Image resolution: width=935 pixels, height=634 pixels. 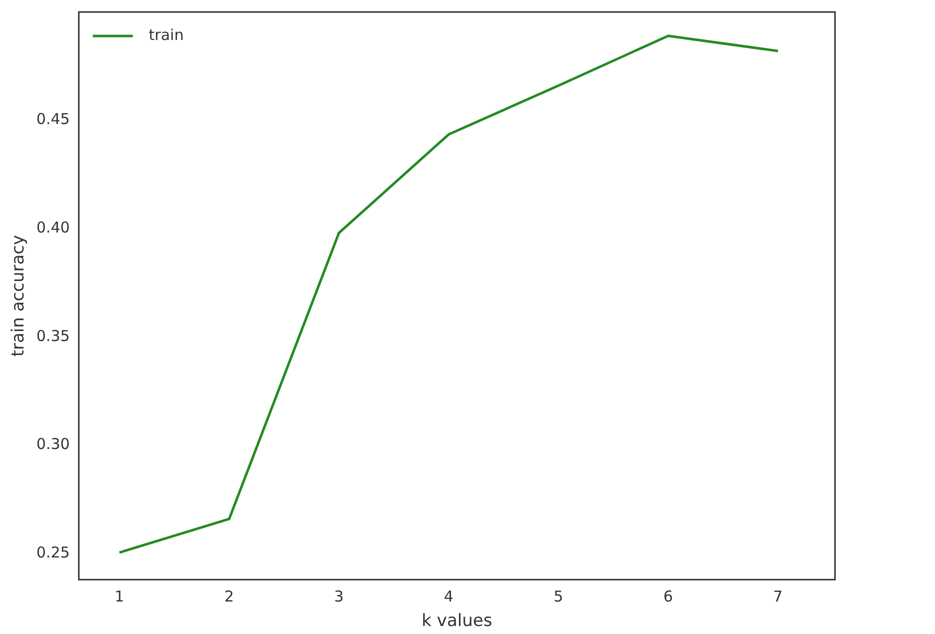 I want to click on x-tick-label: 1, so click(x=119, y=596).